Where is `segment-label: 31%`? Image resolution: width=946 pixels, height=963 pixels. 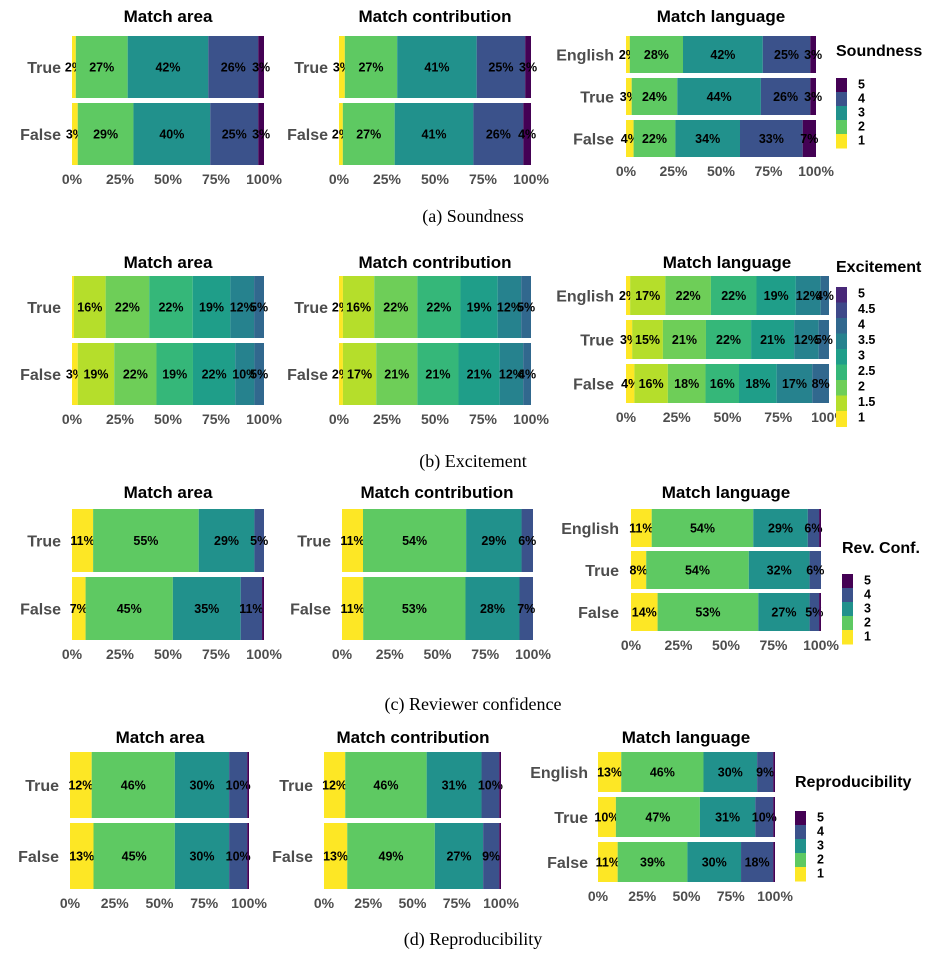 segment-label: 31% is located at coordinates (727, 818).